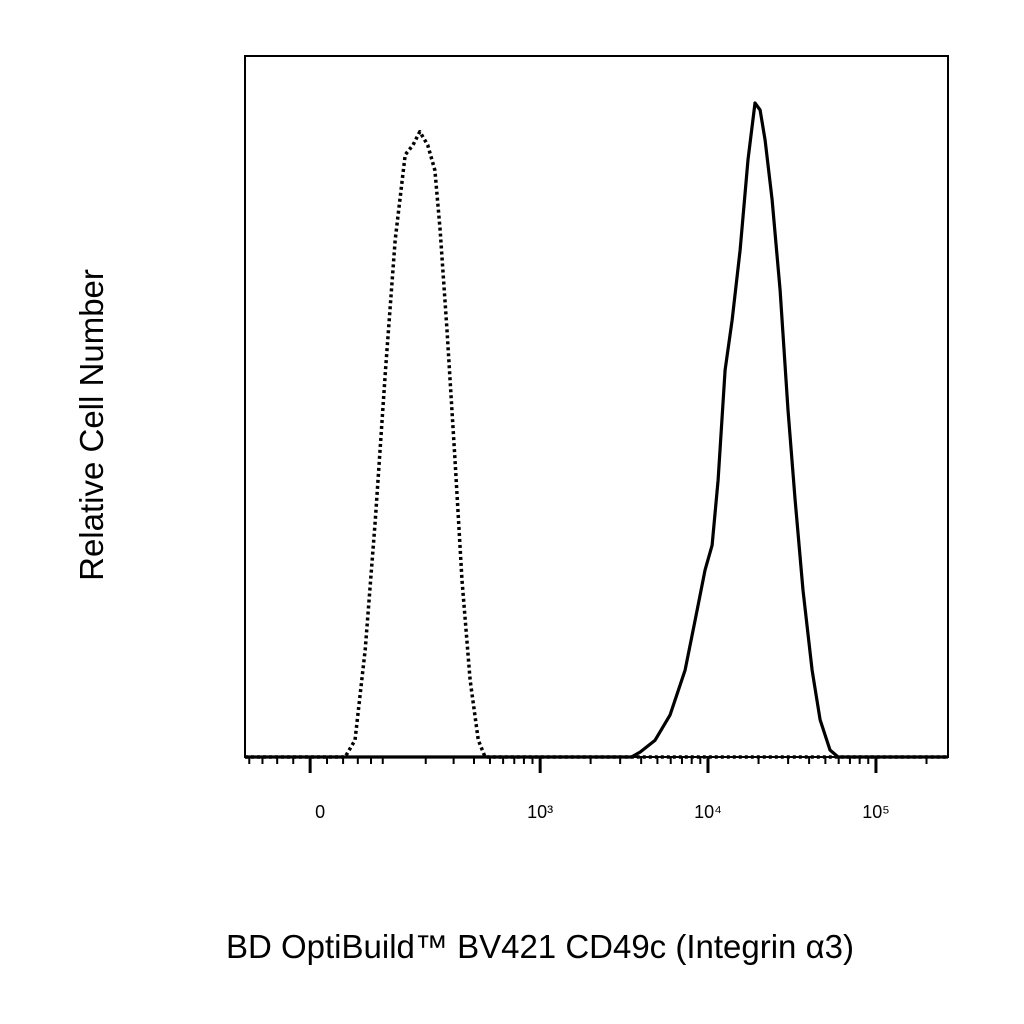 The height and width of the screenshot is (1024, 1024). I want to click on y-axis-label: Relative Cell Number, so click(91, 425).